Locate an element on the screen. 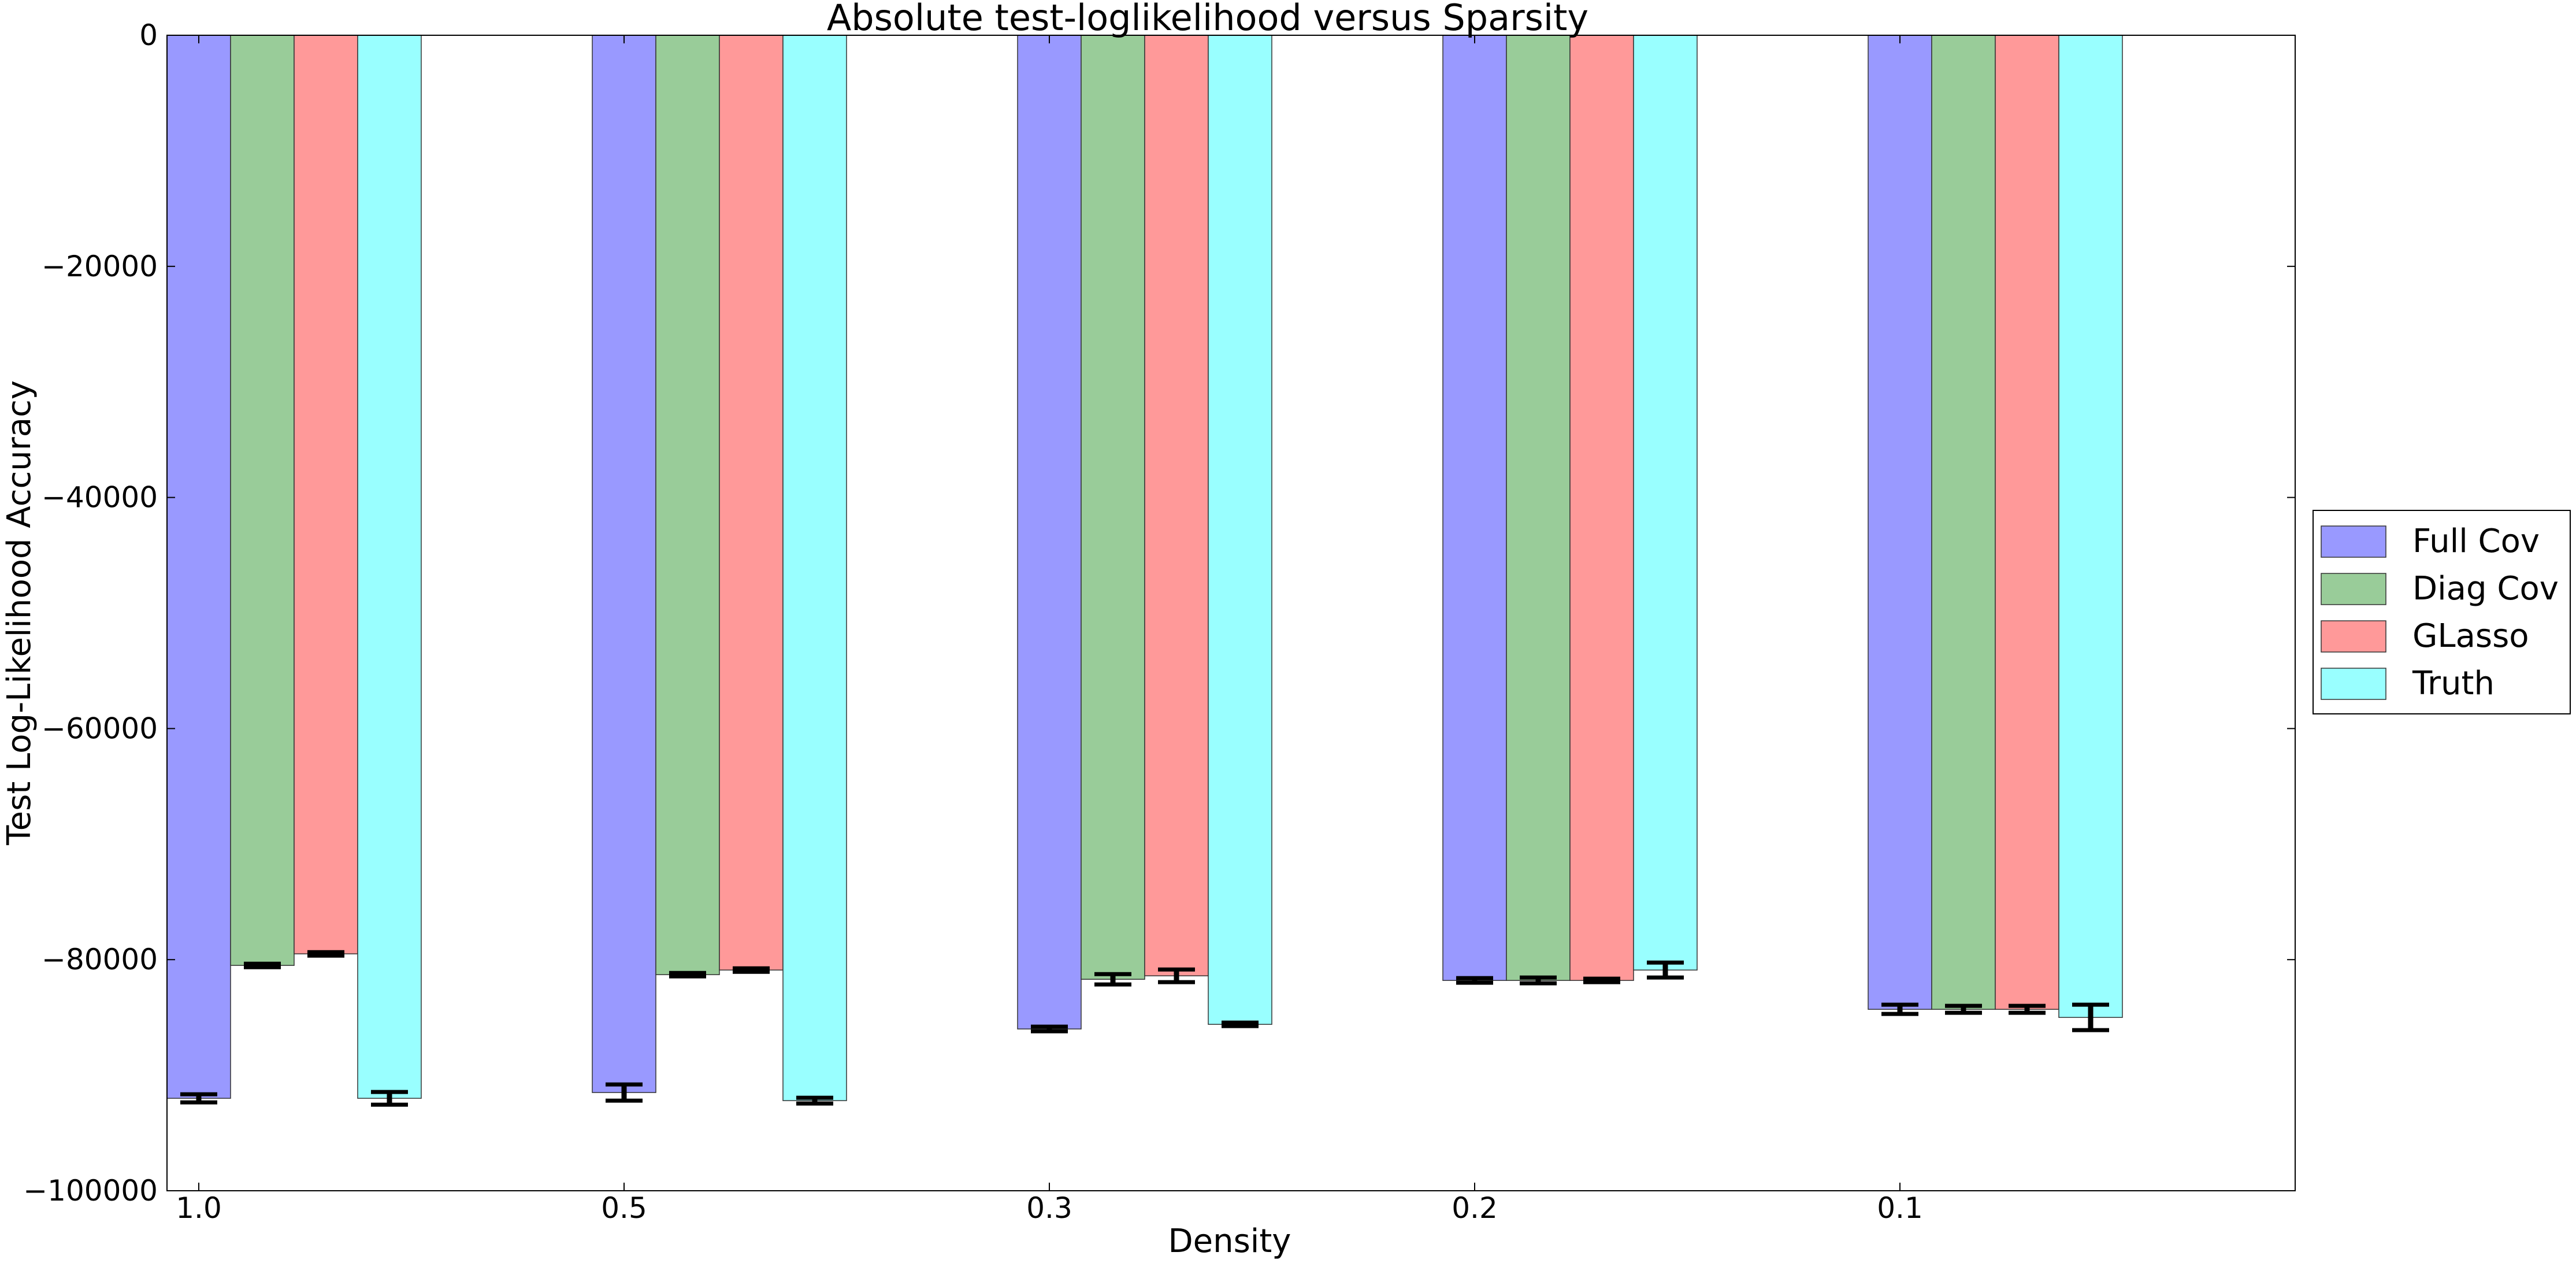 This screenshot has height=1263, width=2576. bar-truth-0.3 is located at coordinates (1240, 530).